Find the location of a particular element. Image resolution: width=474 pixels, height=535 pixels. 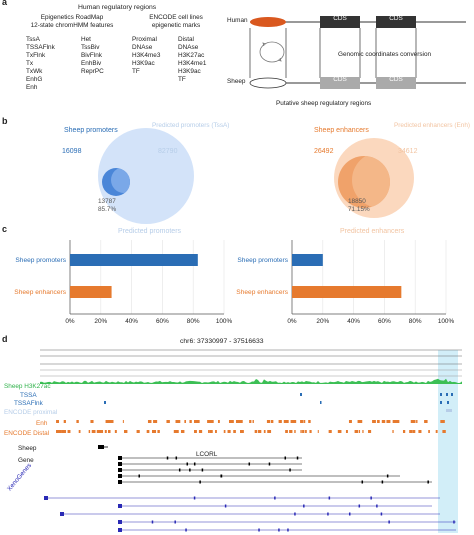

bar-sheep-enhancers is located at coordinates (91, 292).